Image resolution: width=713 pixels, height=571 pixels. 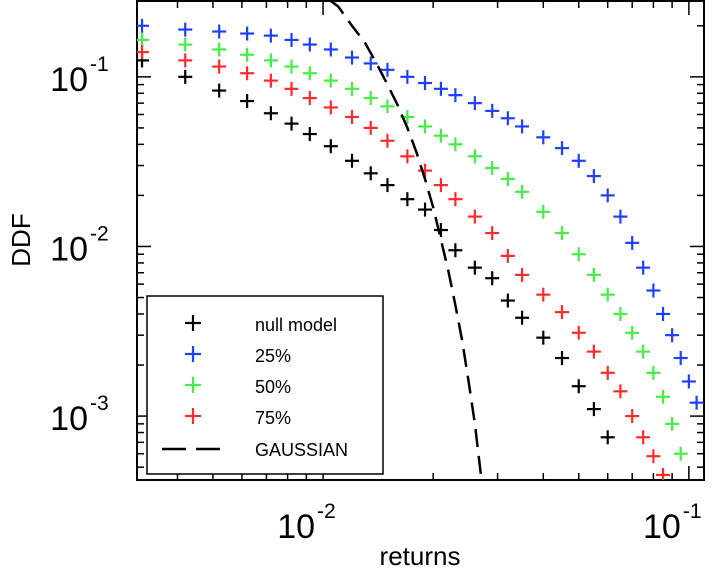 I want to click on y-tick-label-exponent: -3, so click(x=99, y=403).